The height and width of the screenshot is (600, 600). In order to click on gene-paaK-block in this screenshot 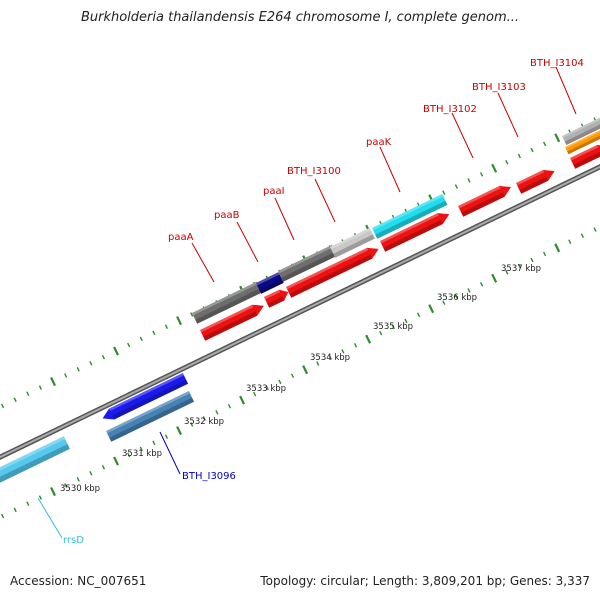, I will do `click(410, 216)`.